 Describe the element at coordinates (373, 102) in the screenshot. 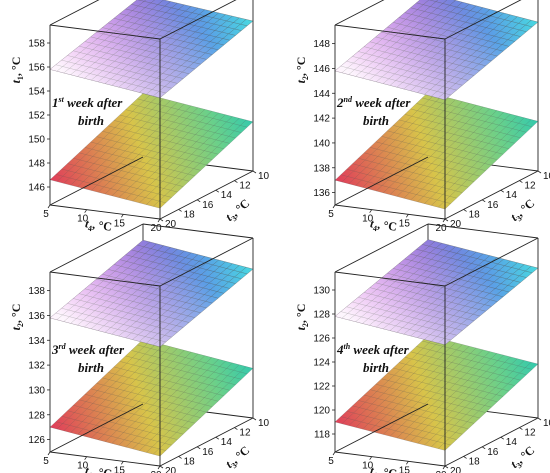

I see `panel-annotation-line1: 2nd week after` at that location.